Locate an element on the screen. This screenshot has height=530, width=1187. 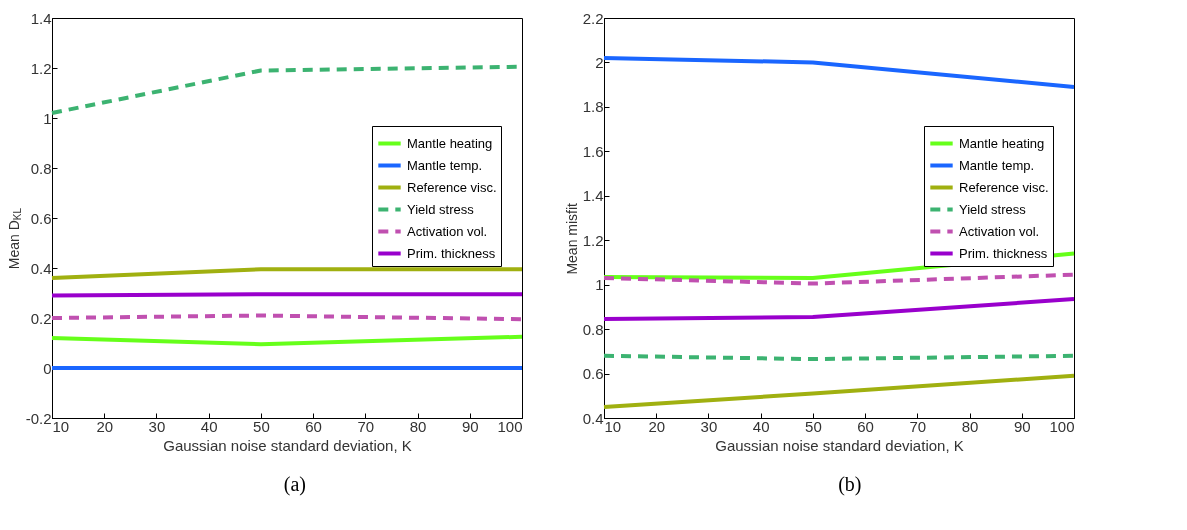
y-tick-label: 0 is located at coordinates (47, 368).